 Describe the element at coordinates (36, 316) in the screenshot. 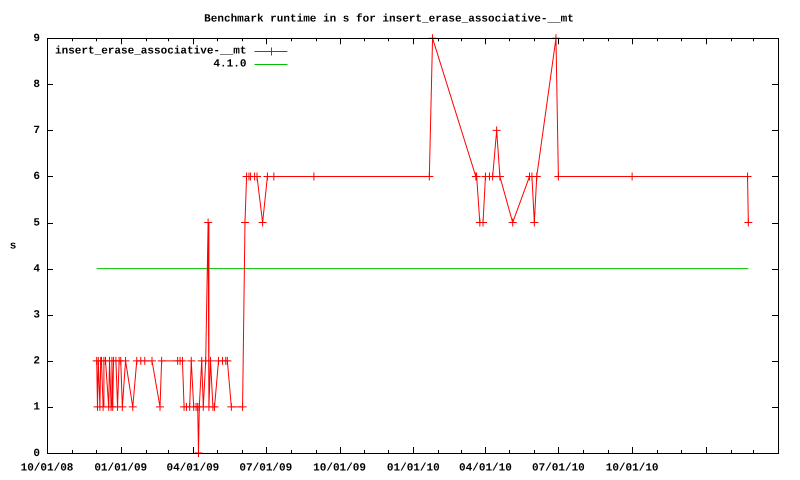

I see `y-tick-label: 3` at that location.